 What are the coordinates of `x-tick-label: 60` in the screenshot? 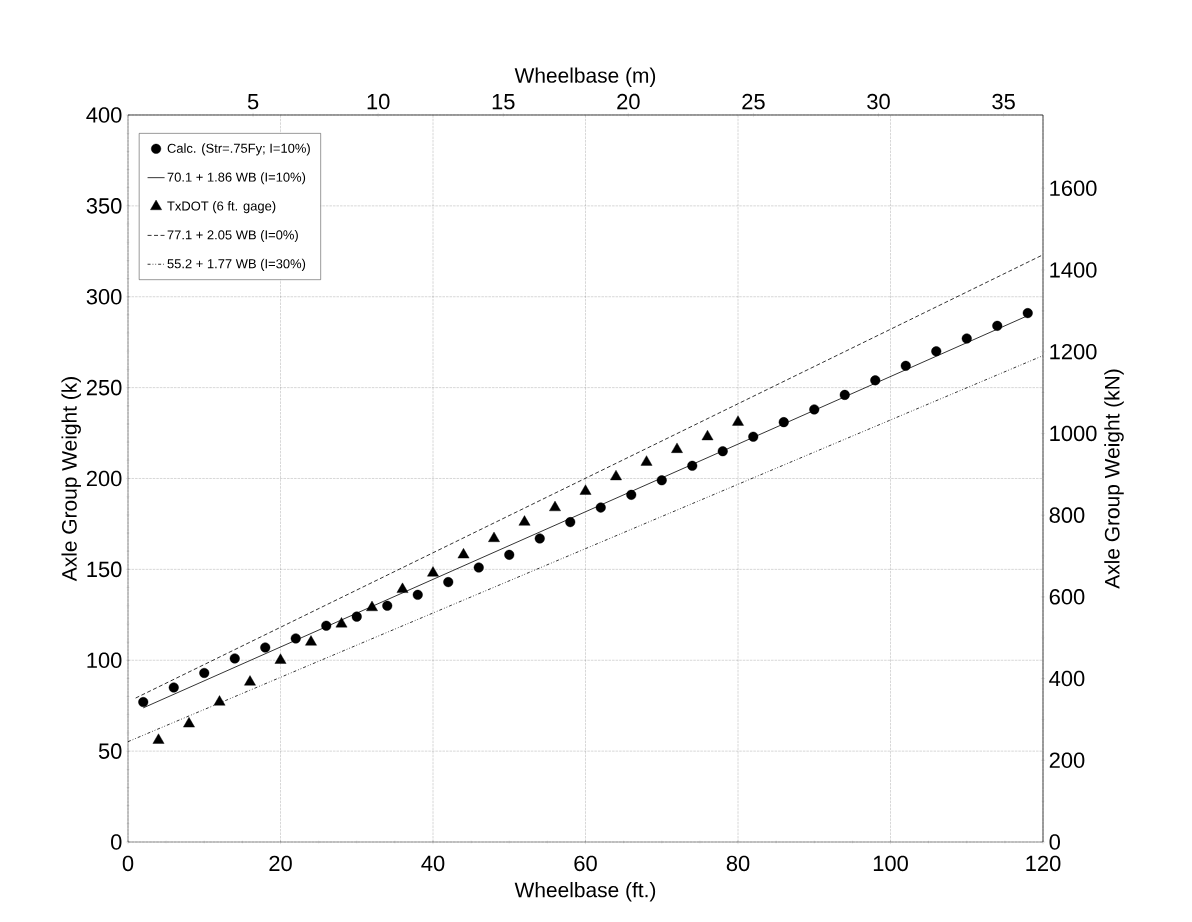 It's located at (585, 863).